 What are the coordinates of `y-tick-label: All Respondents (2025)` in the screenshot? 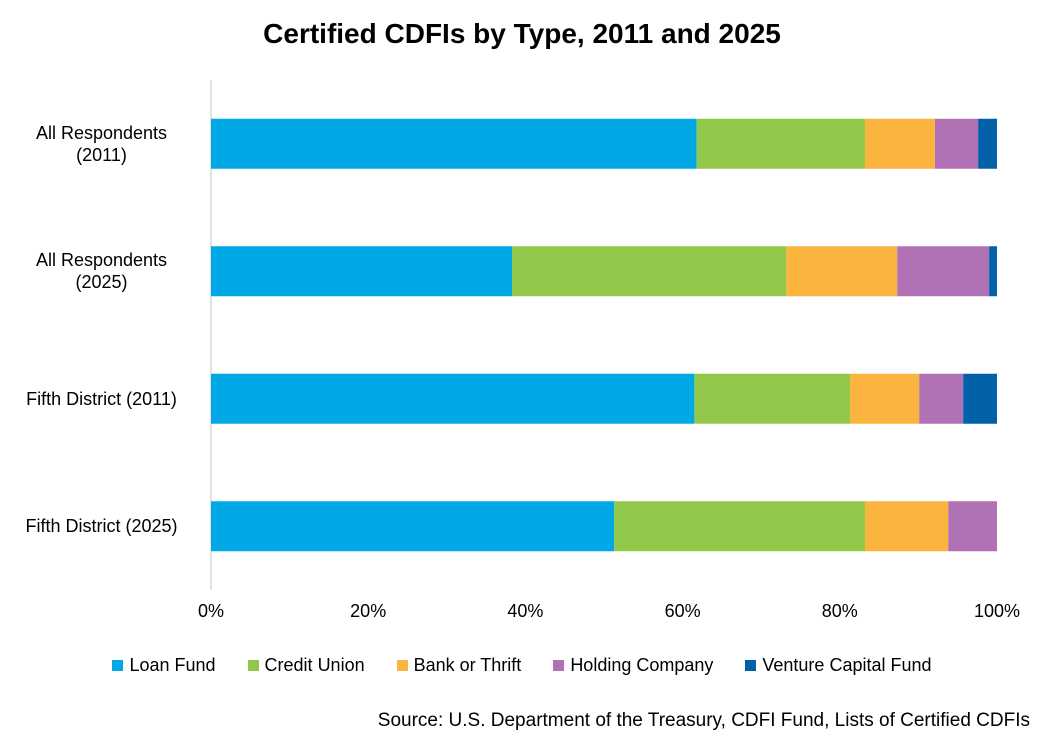 It's located at (101, 271).